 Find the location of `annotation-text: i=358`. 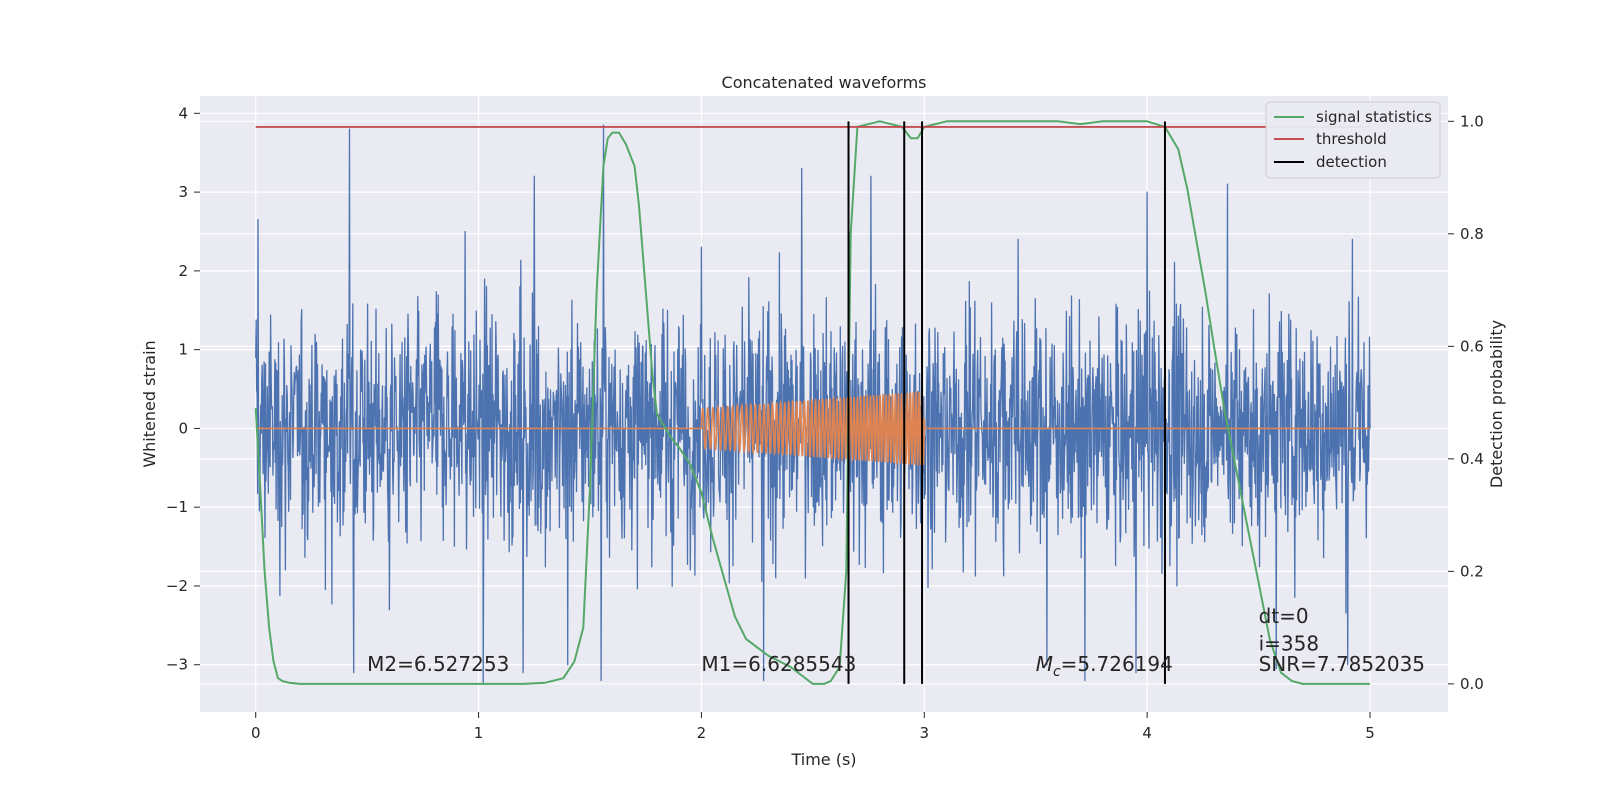

annotation-text: i=358 is located at coordinates (1289, 644).